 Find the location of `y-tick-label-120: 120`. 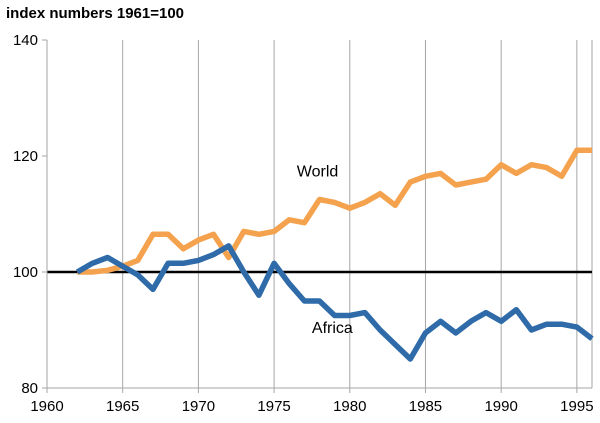

y-tick-label-120: 120 is located at coordinates (25, 156).